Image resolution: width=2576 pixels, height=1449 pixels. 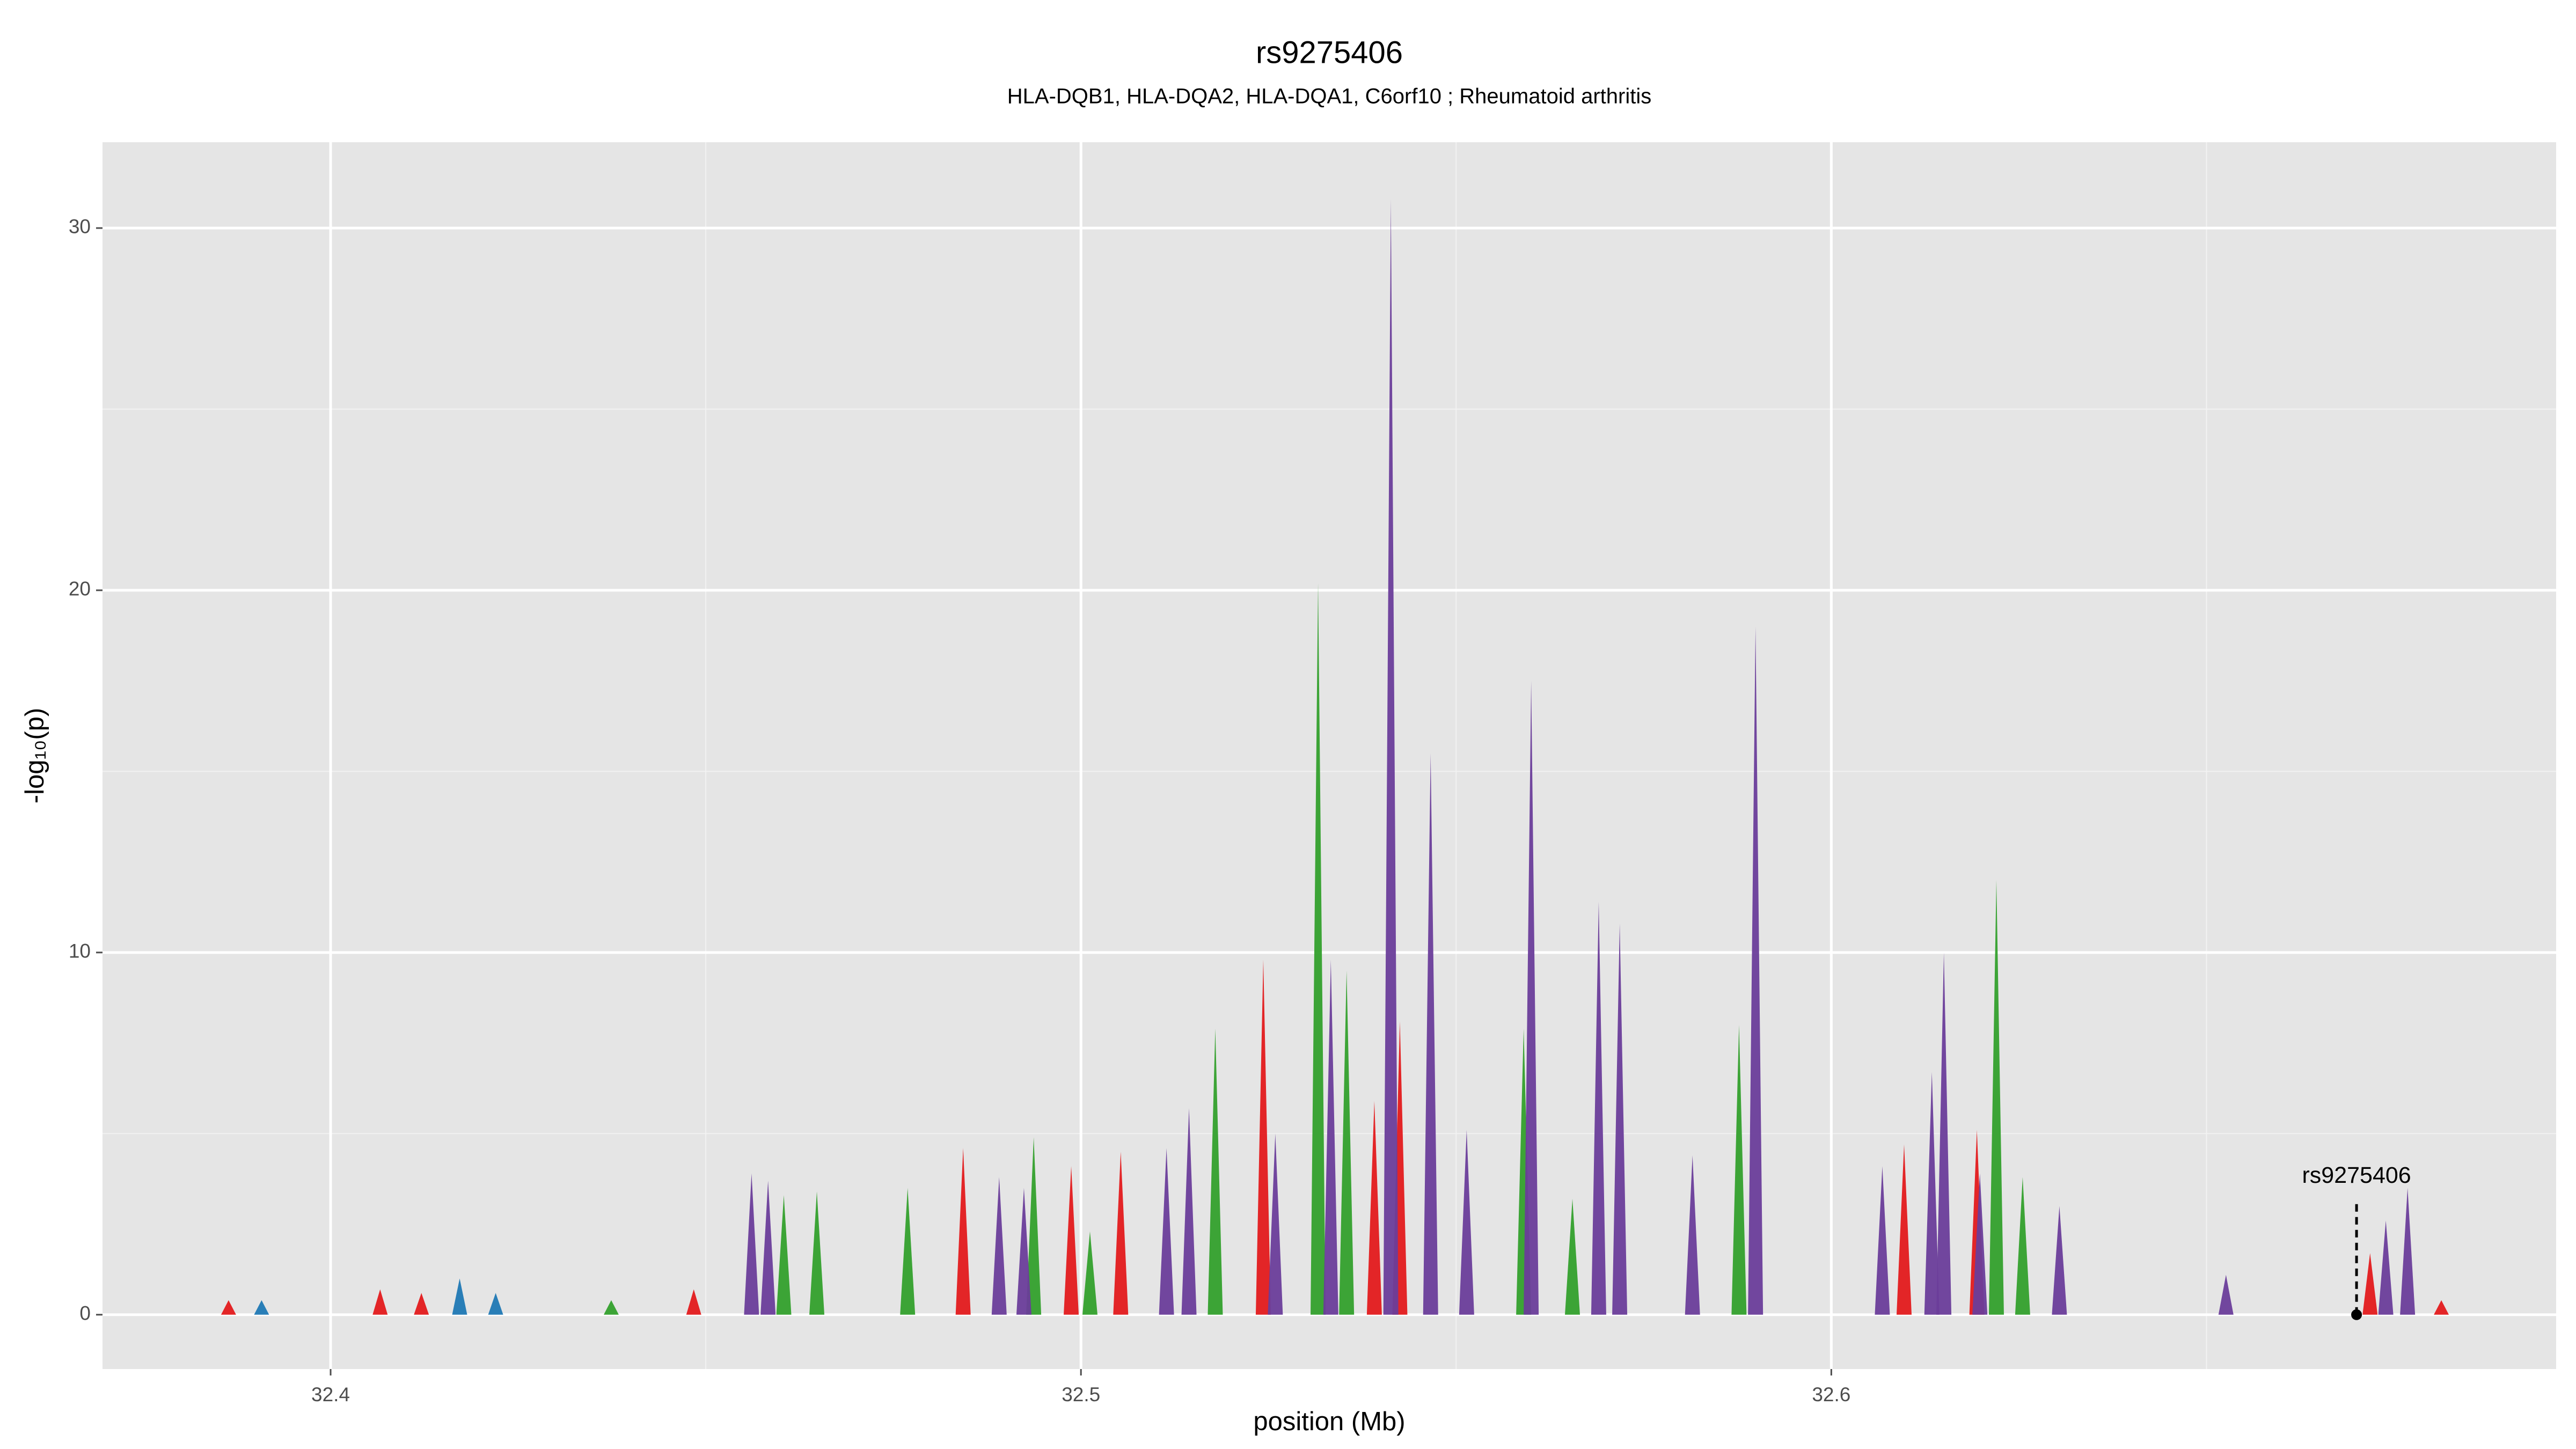 What do you see at coordinates (1329, 1421) in the screenshot?
I see `x-axis-label: position (Mb)` at bounding box center [1329, 1421].